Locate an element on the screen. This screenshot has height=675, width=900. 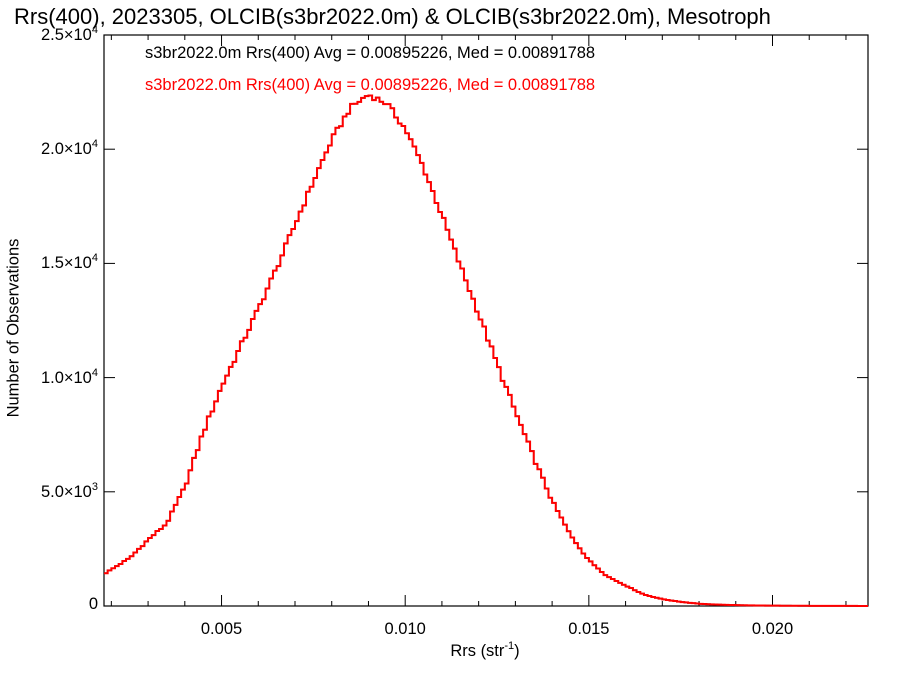
y-tick-label-text: 0 is located at coordinates (93, 604).